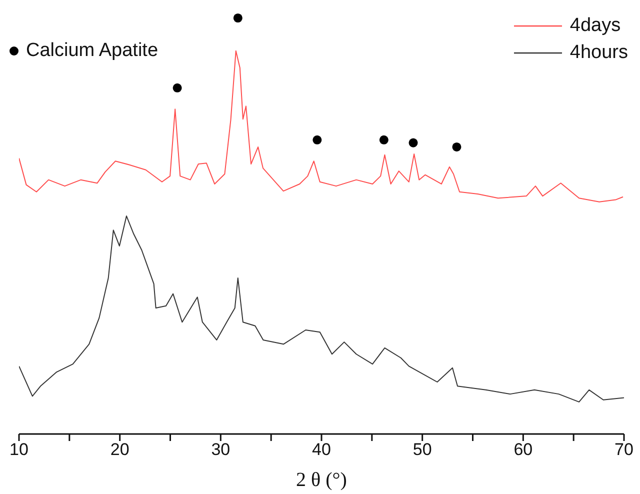 The height and width of the screenshot is (494, 640). What do you see at coordinates (220, 450) in the screenshot?
I see `x-tick-label: 30` at bounding box center [220, 450].